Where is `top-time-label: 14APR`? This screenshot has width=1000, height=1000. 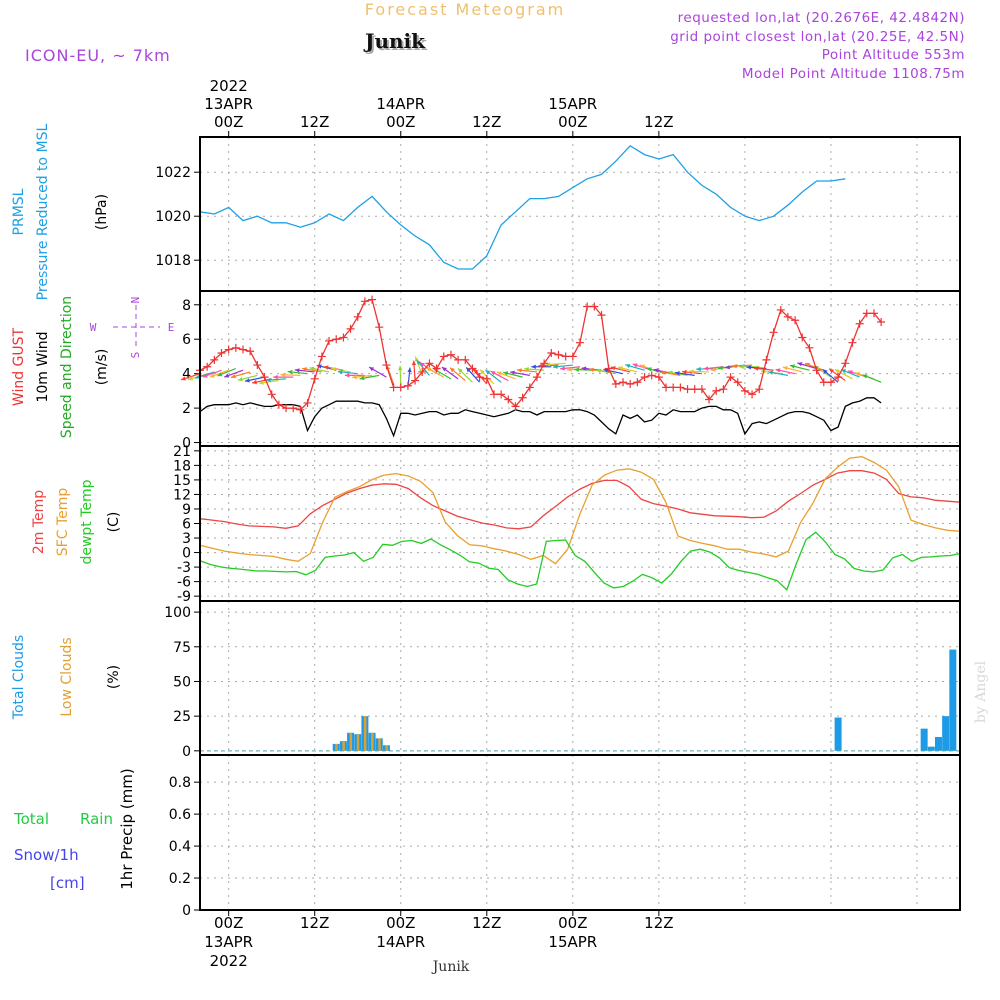
top-time-label: 14APR is located at coordinates (400, 104).